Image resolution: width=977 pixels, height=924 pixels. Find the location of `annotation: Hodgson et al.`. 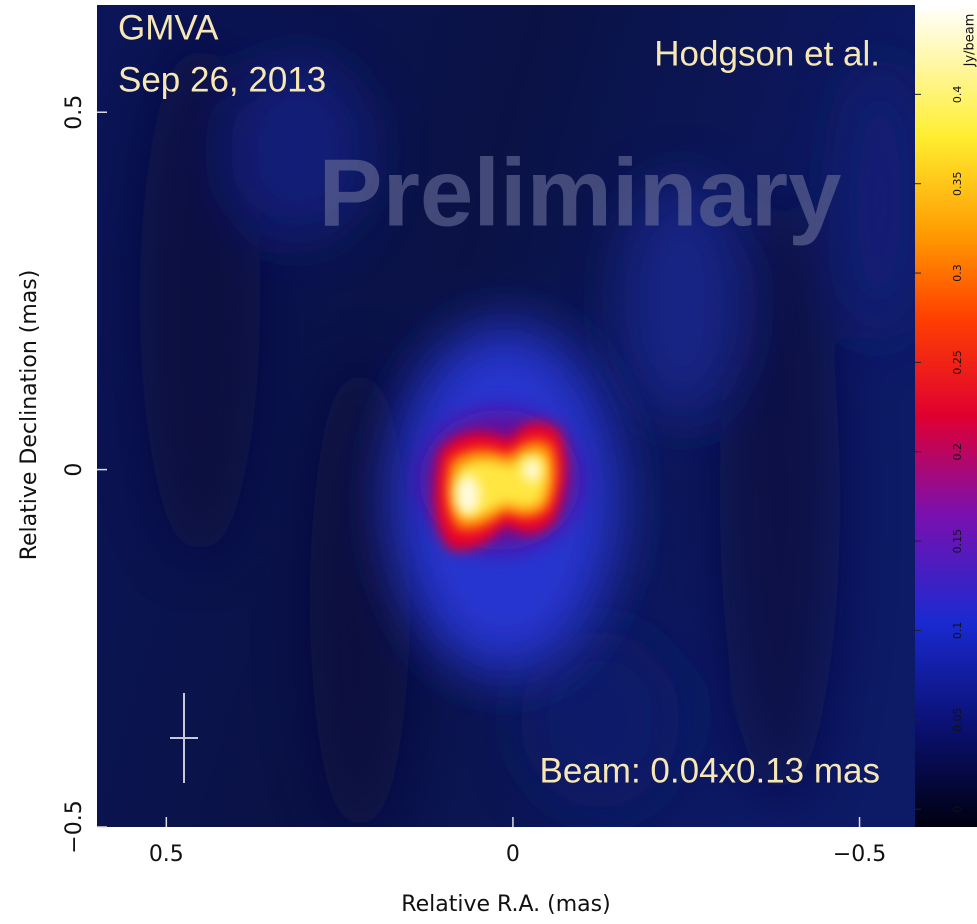

annotation: Hodgson et al. is located at coordinates (767, 53).